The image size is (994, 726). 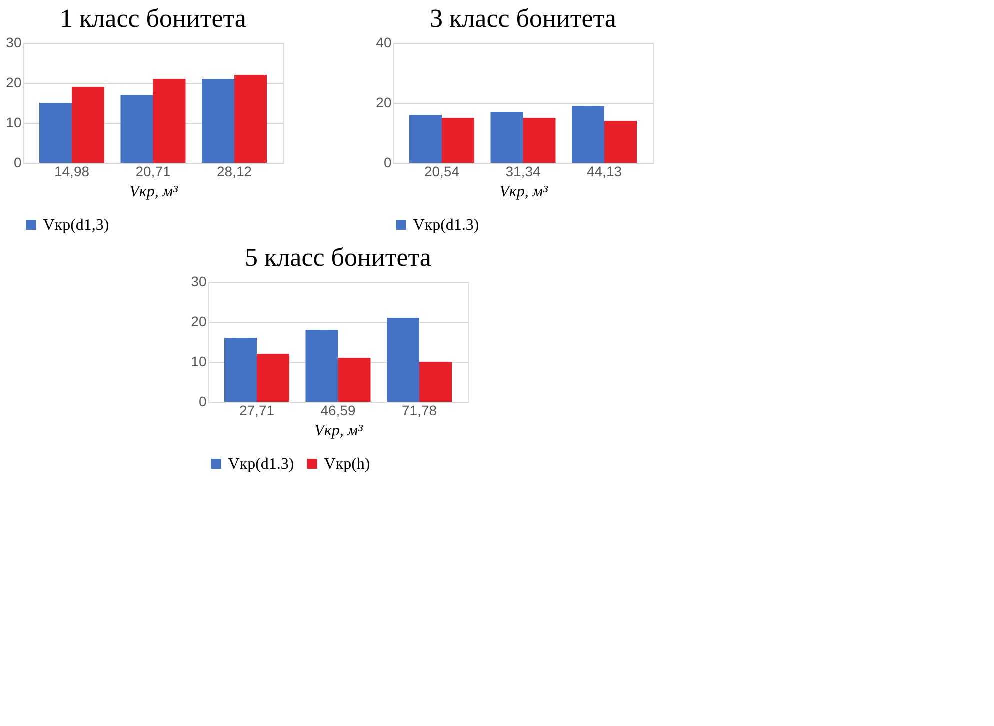 I want to click on x-tick-label: 71,78, so click(x=420, y=410).